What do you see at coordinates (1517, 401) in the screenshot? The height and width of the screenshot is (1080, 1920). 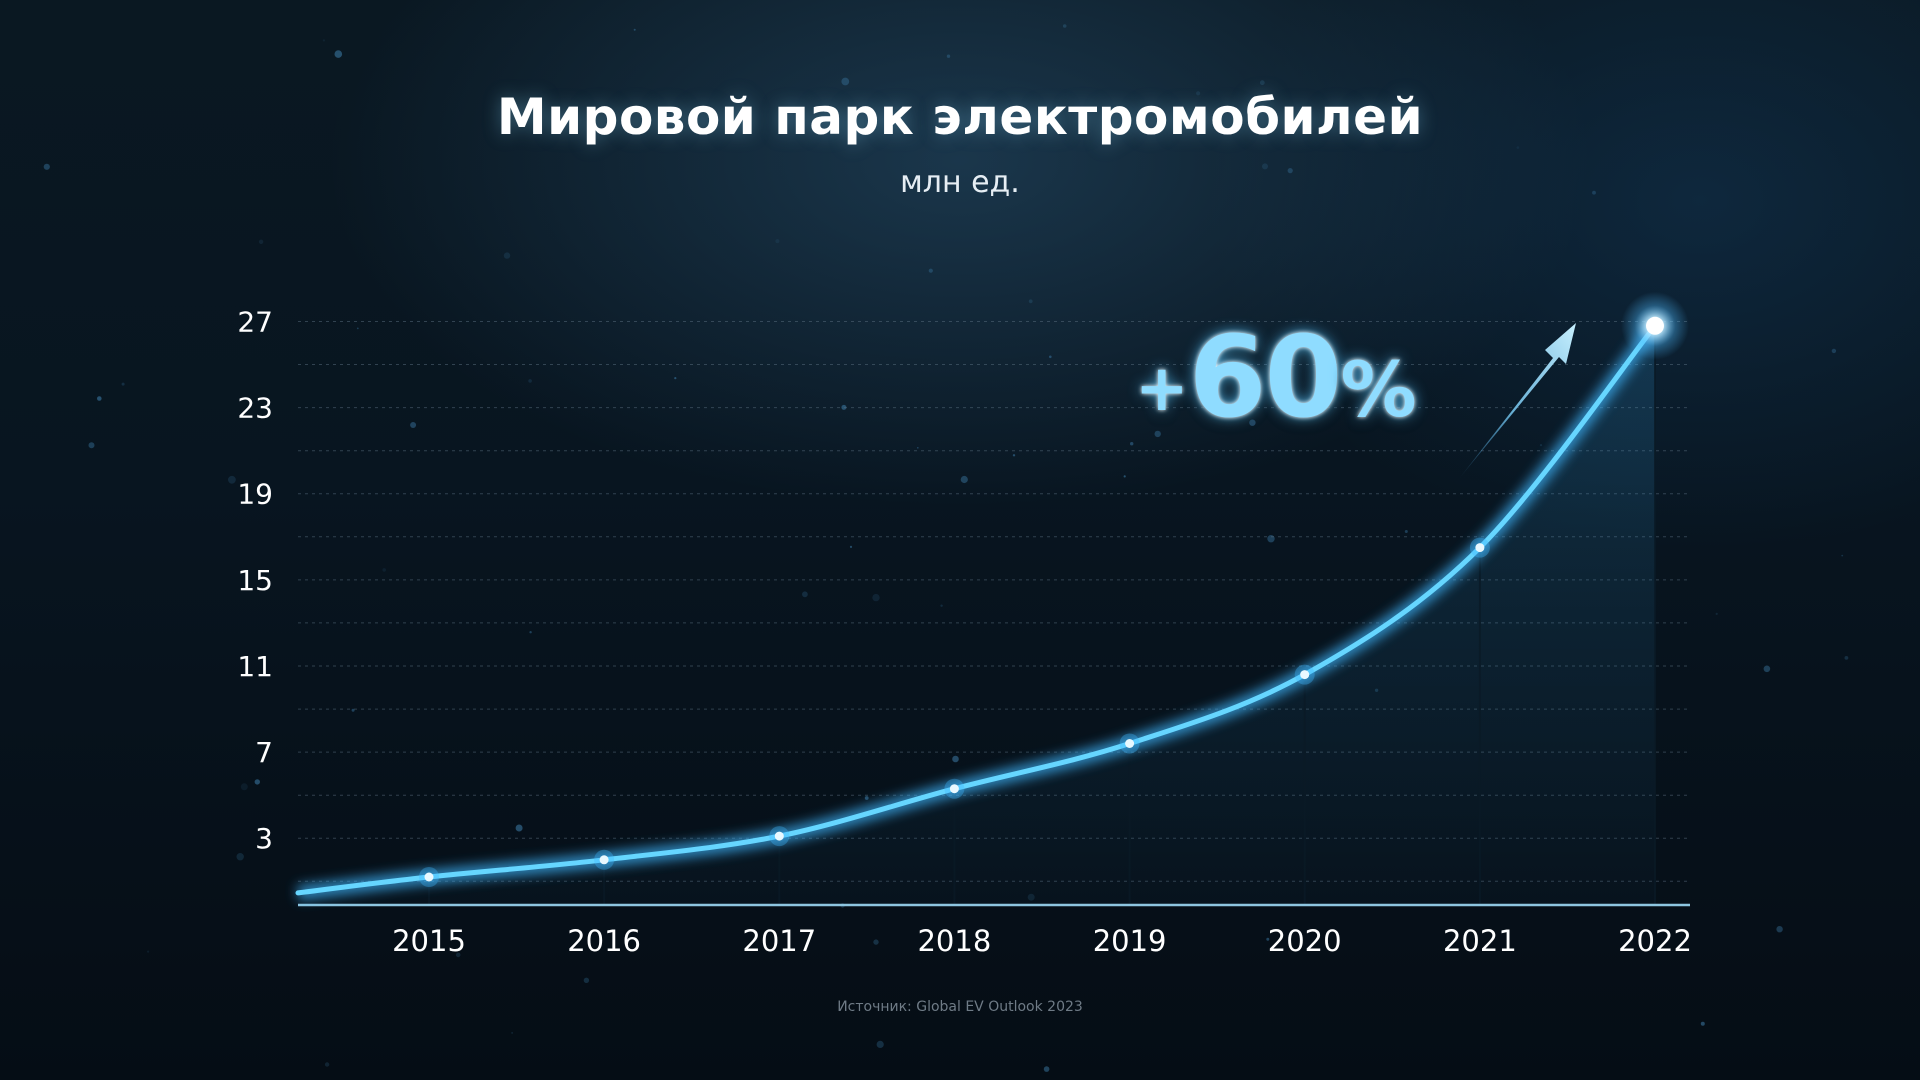 I see `growth-arrow-icon` at bounding box center [1517, 401].